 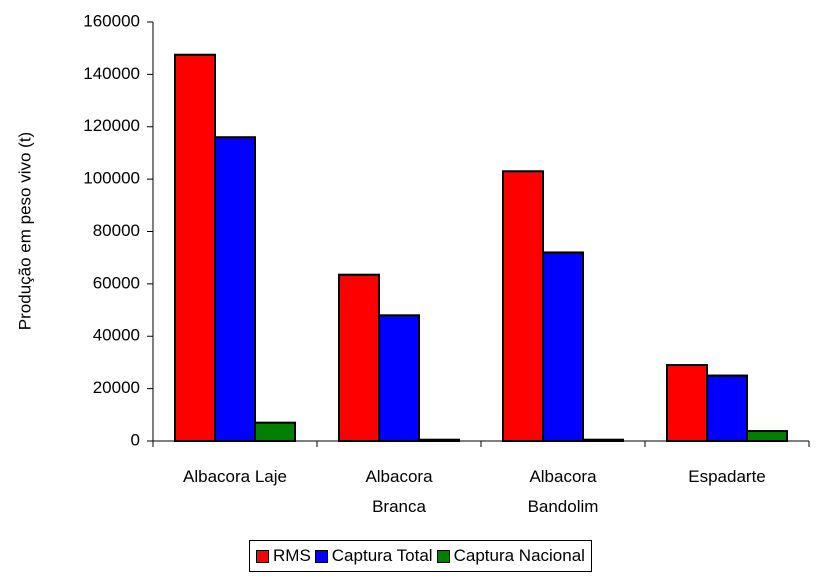 I want to click on y-tick-label: 80000, so click(x=116, y=230).